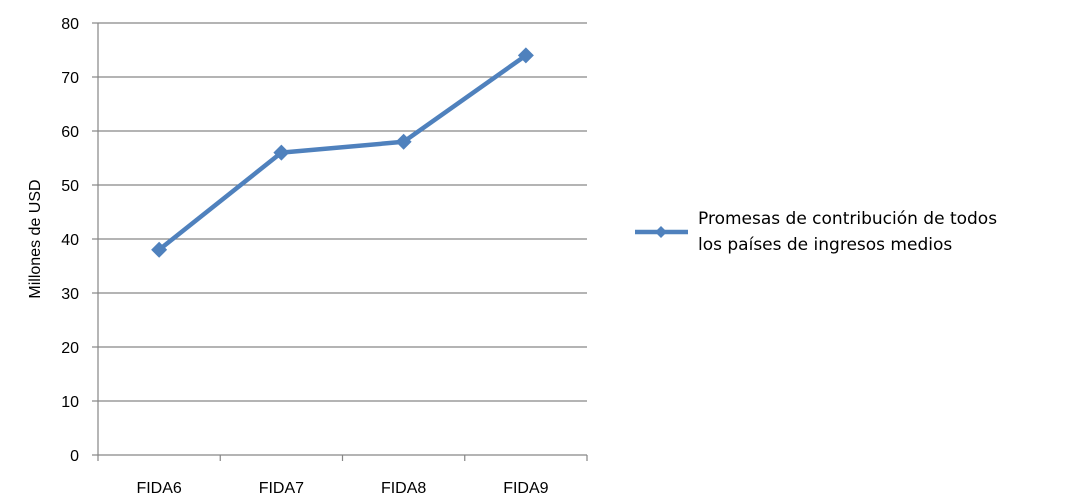  I want to click on y-tick-label: 70, so click(70, 78).